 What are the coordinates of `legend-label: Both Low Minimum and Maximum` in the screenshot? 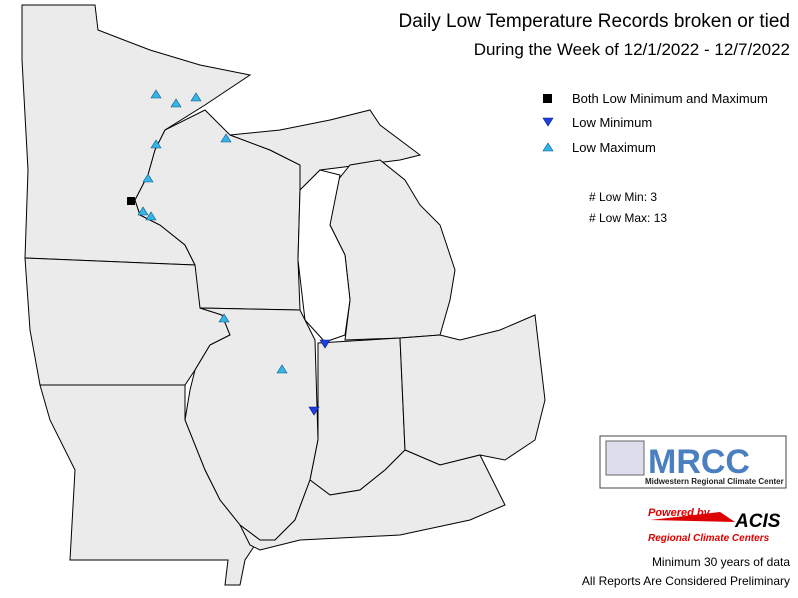 It's located at (670, 98).